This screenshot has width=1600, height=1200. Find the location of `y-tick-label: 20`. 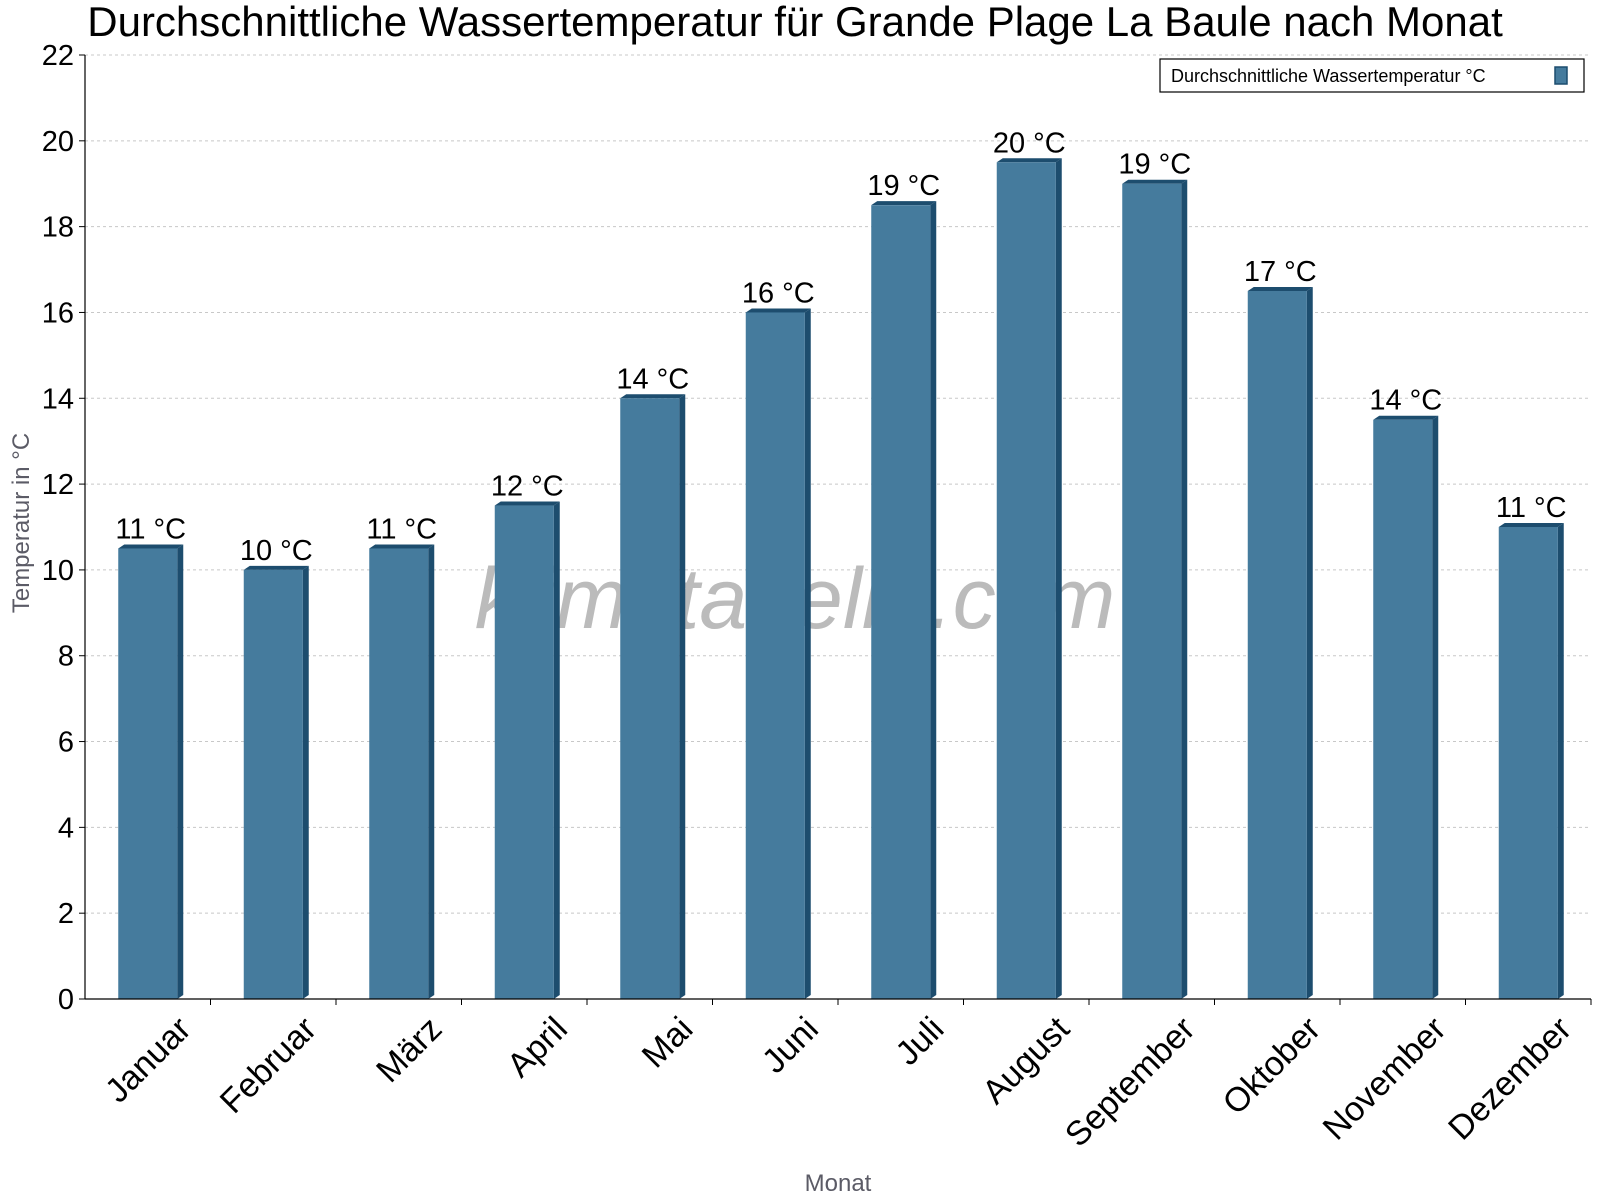

y-tick-label: 20 is located at coordinates (58, 142).